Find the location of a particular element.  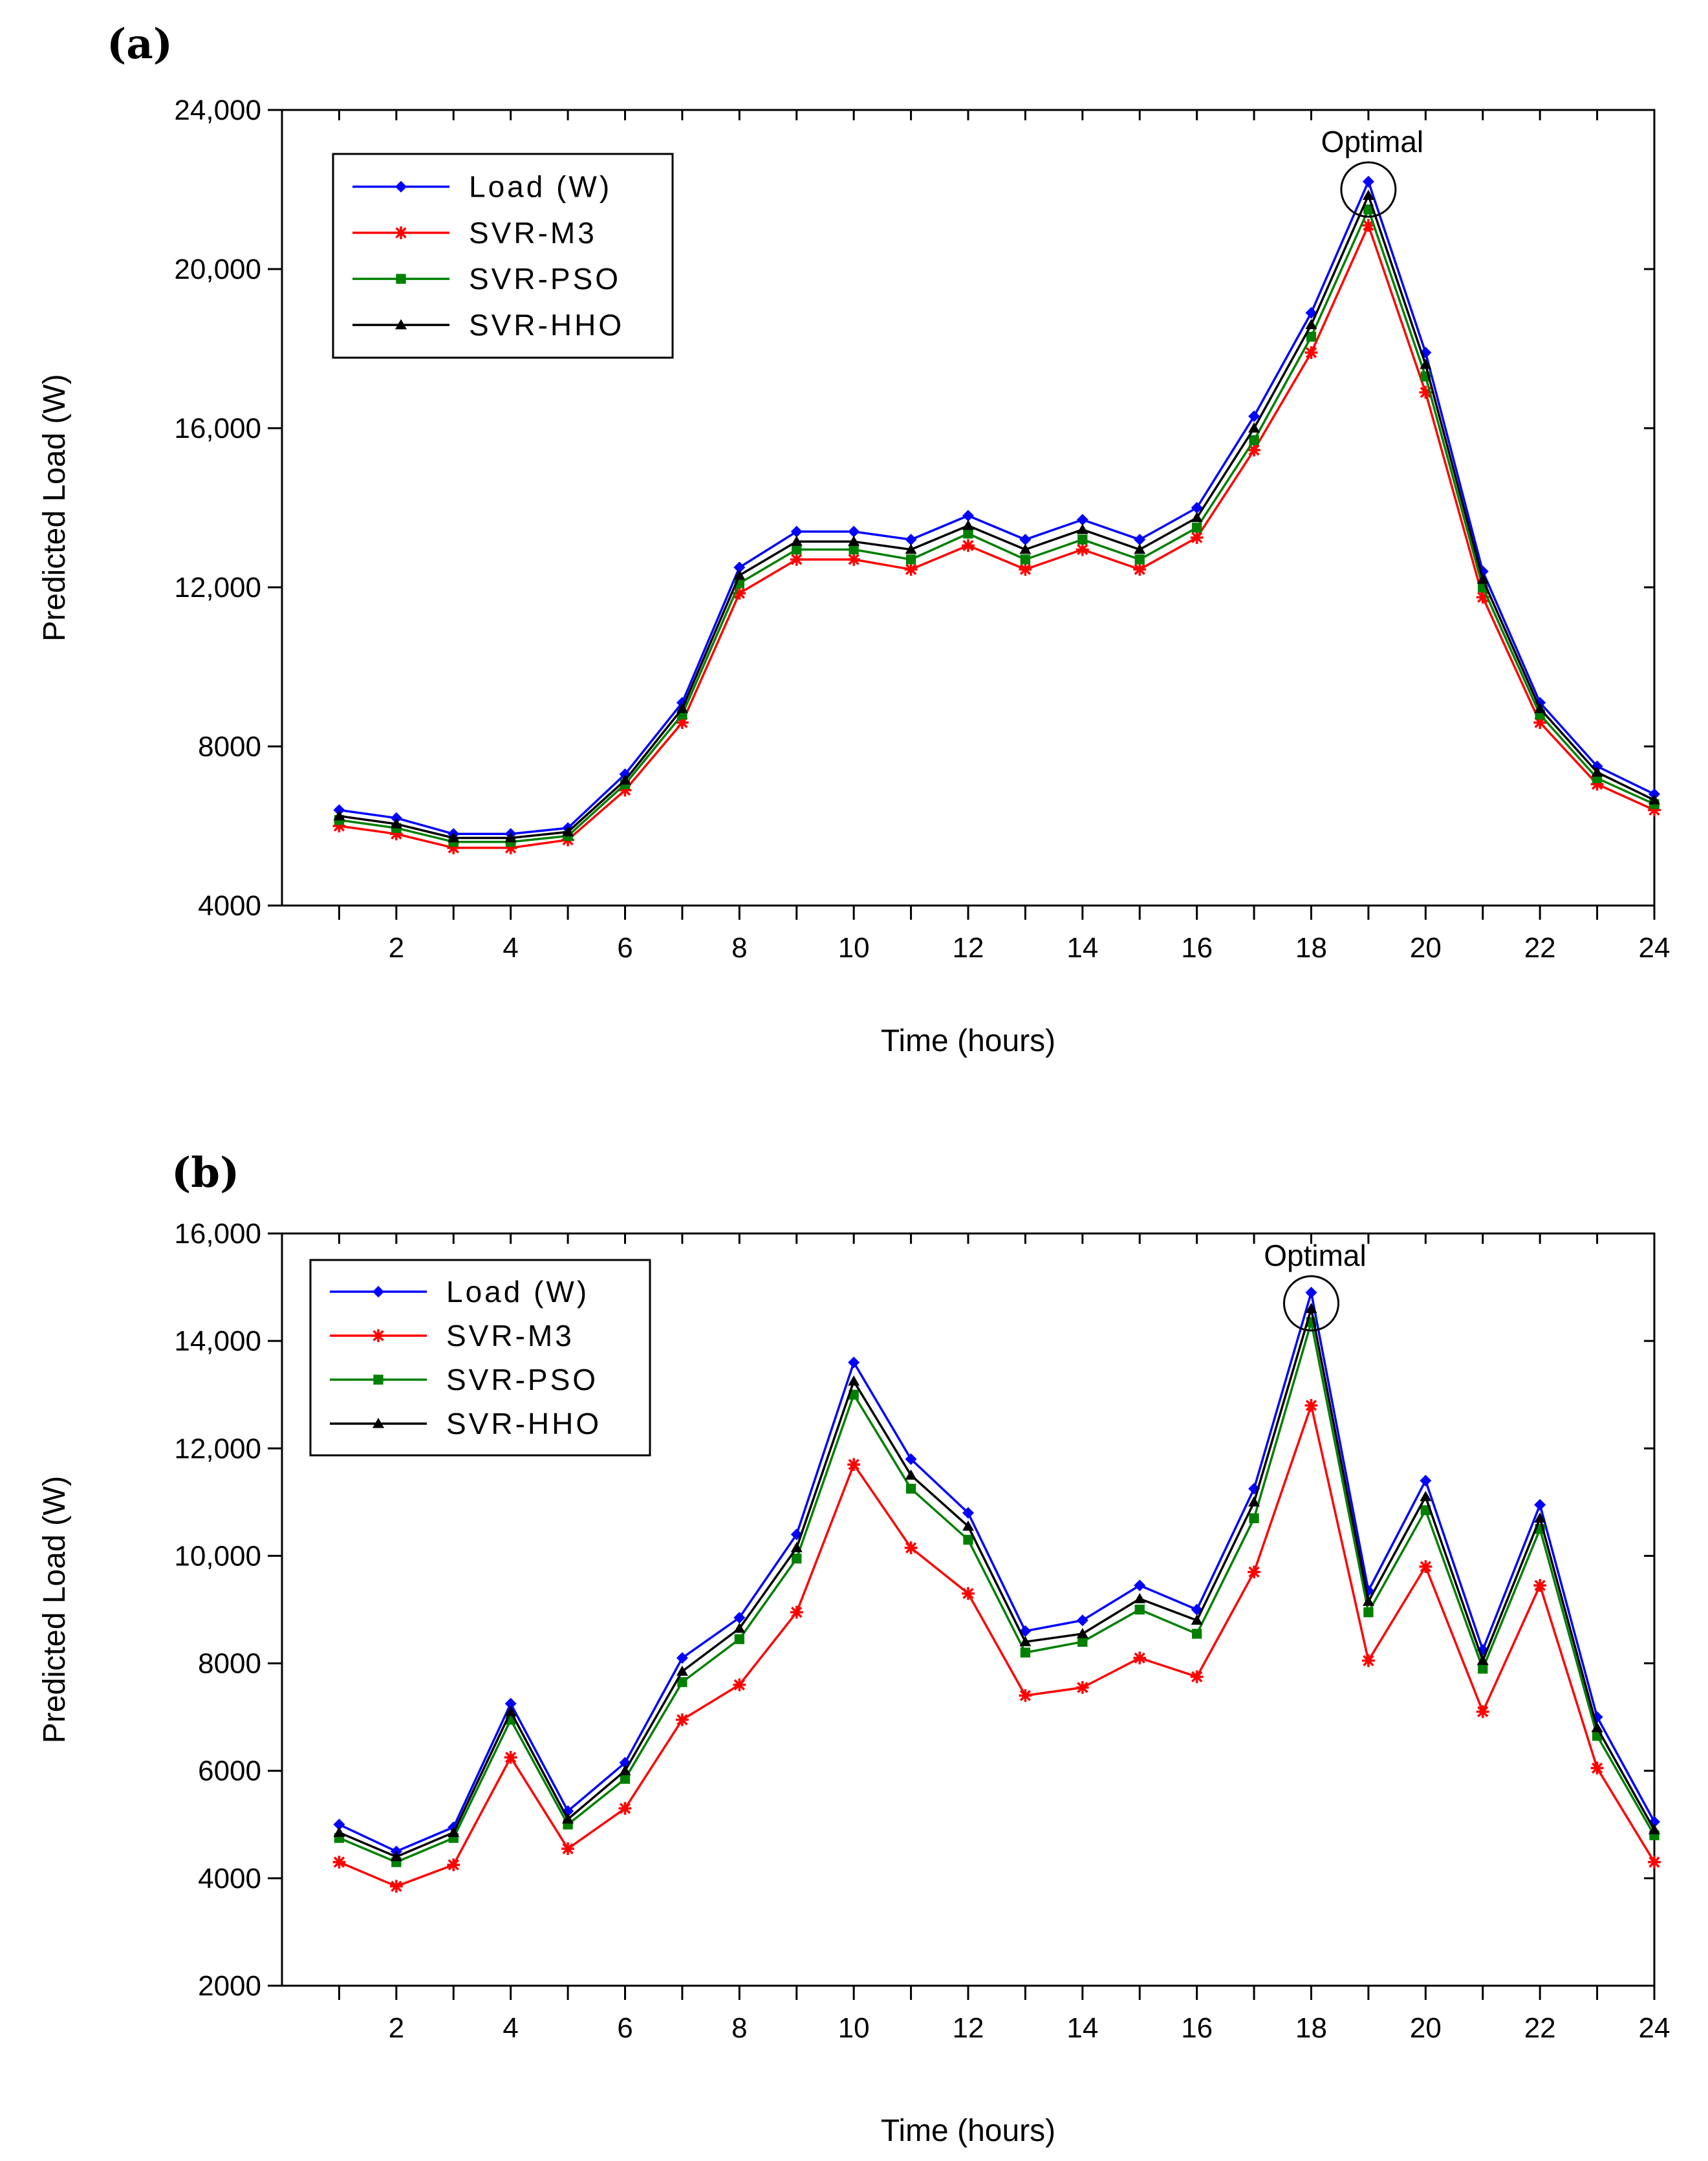

legend-item: SVR-HHO is located at coordinates (465, 1423).